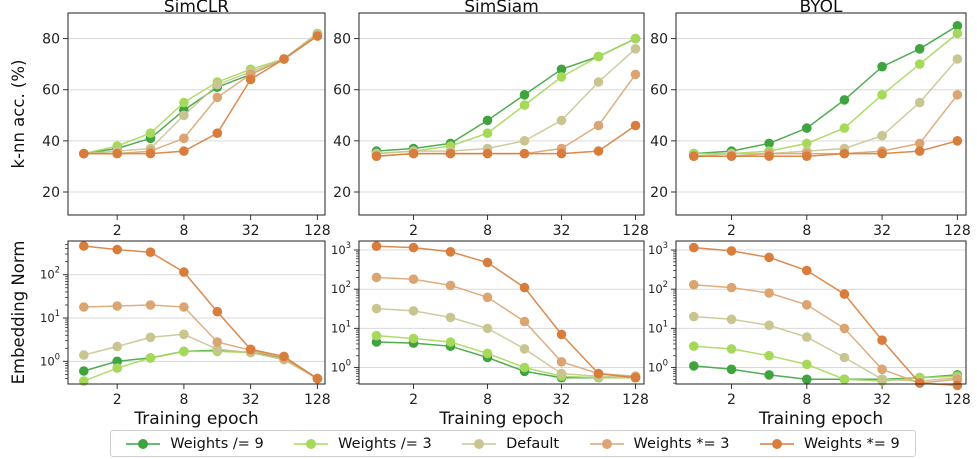 The width and height of the screenshot is (977, 459). I want to click on legend-item-weights-div-3: Weights /= 3, so click(363, 444).